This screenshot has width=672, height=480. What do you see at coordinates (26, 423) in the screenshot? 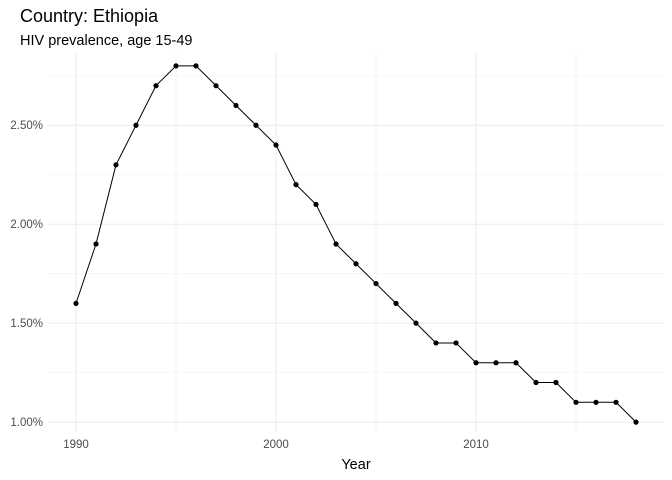
I see `y-tick-label: 1.00%` at bounding box center [26, 423].